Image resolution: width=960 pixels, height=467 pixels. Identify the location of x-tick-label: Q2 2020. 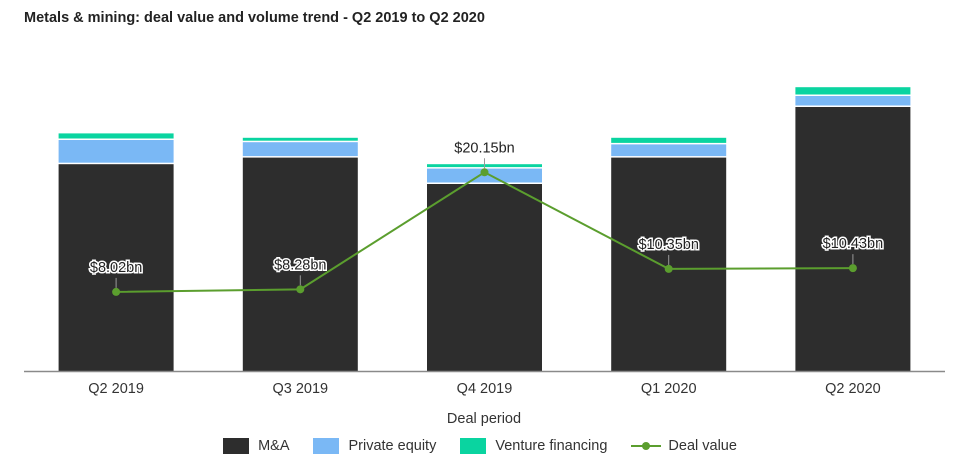
(853, 389).